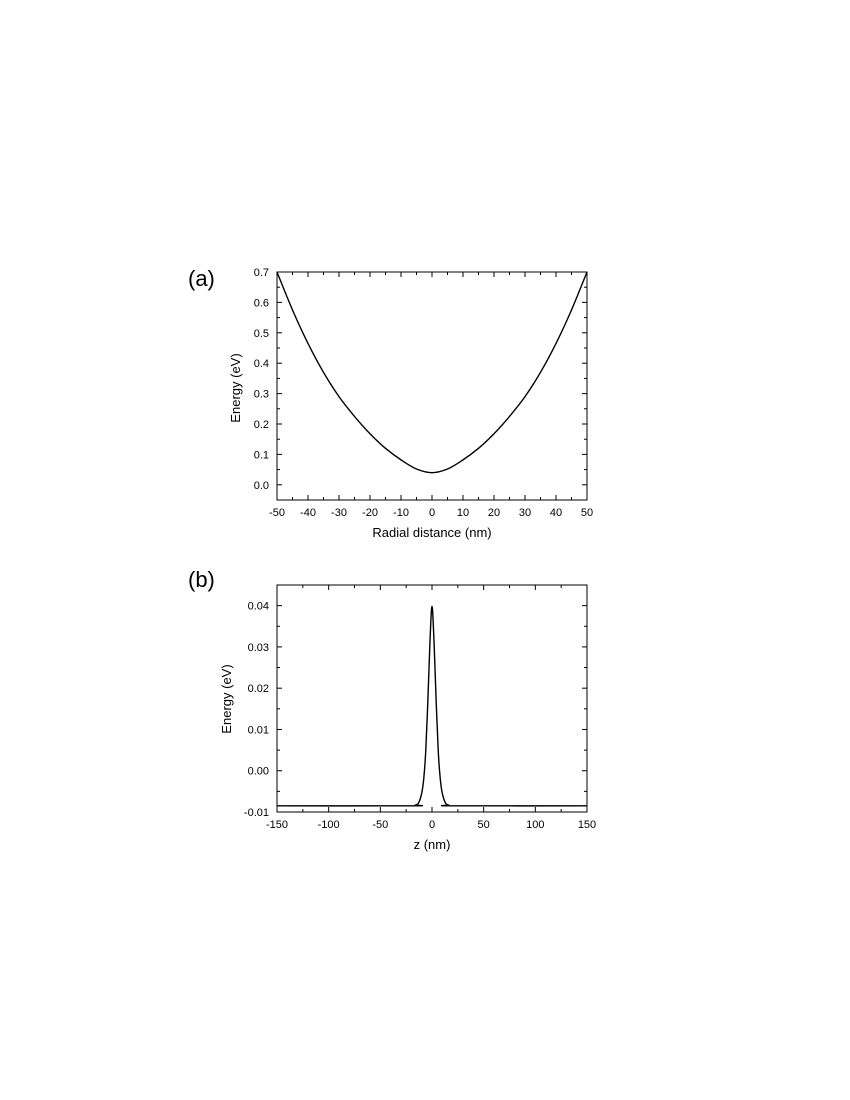 Image resolution: width=850 pixels, height=1100 pixels. Describe the element at coordinates (587, 513) in the screenshot. I see `panel-a-x-tick-label: 50` at that location.